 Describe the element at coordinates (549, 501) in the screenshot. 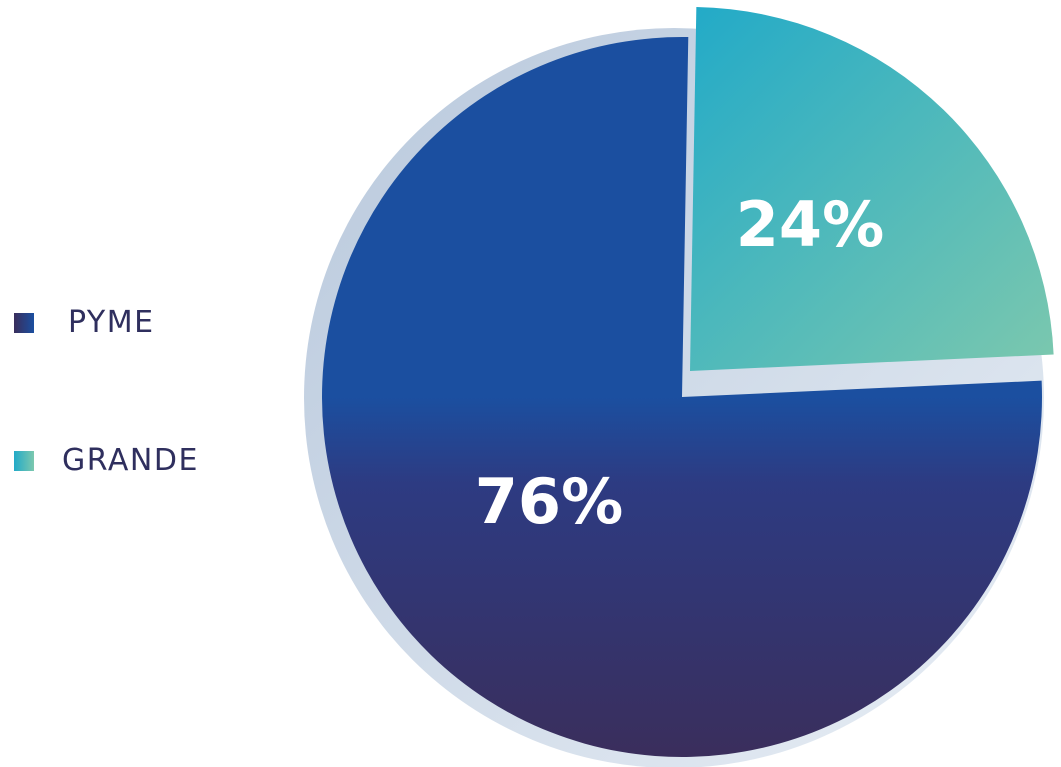

I see `data-label-pyme: 76%` at that location.